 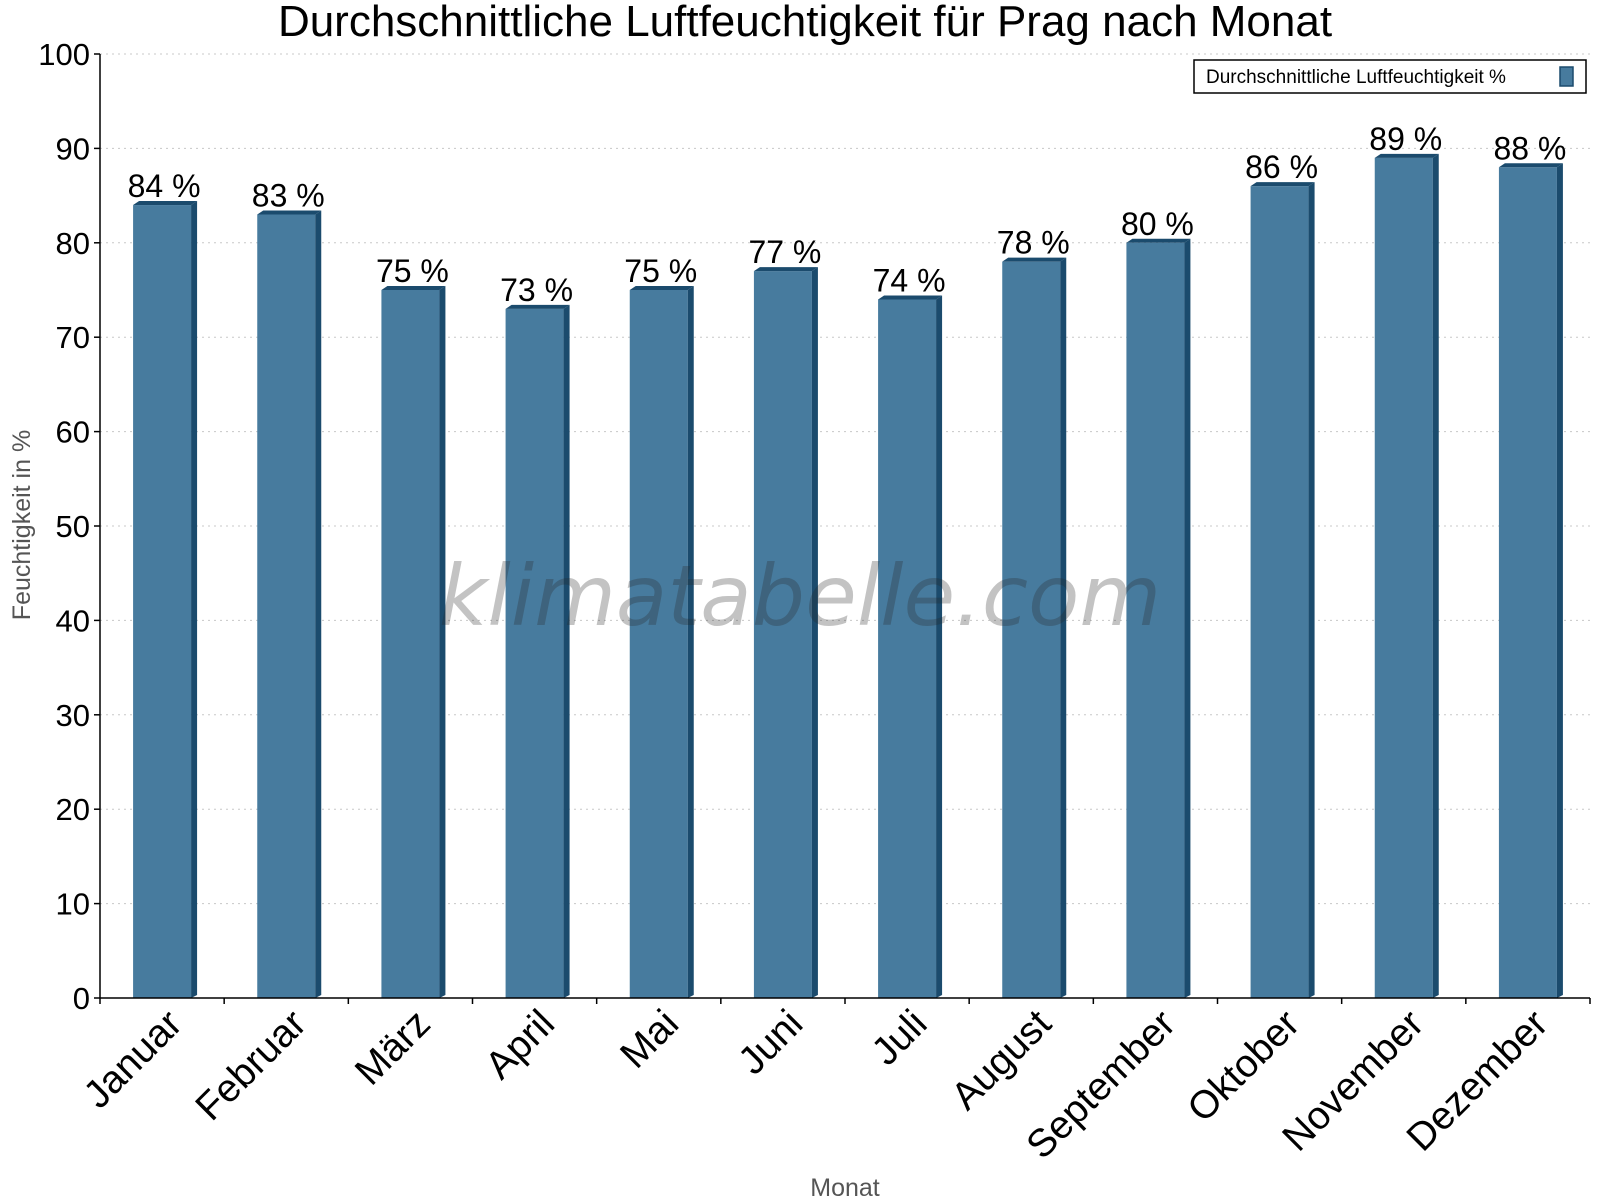 I want to click on x-tick-label: Juni, so click(x=770, y=1042).